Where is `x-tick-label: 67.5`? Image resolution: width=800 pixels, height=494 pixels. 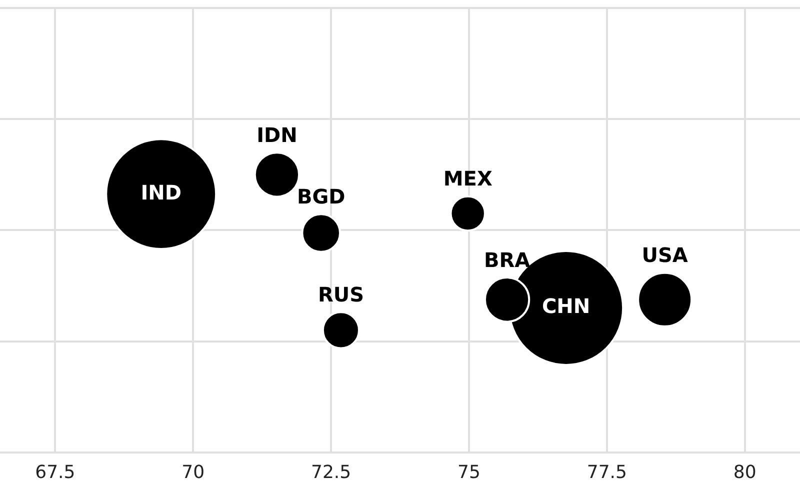 x-tick-label: 67.5 is located at coordinates (55, 472).